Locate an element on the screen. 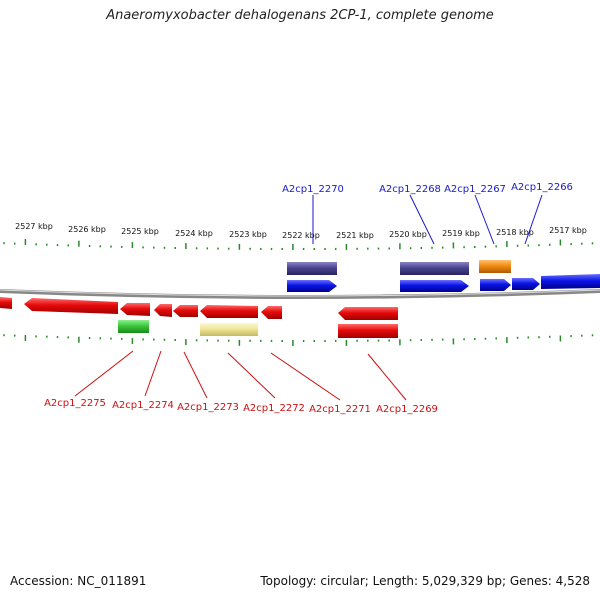 The height and width of the screenshot is (600, 600). gene-label-a2cp1-2275: A2cp1_2275 is located at coordinates (75, 403).